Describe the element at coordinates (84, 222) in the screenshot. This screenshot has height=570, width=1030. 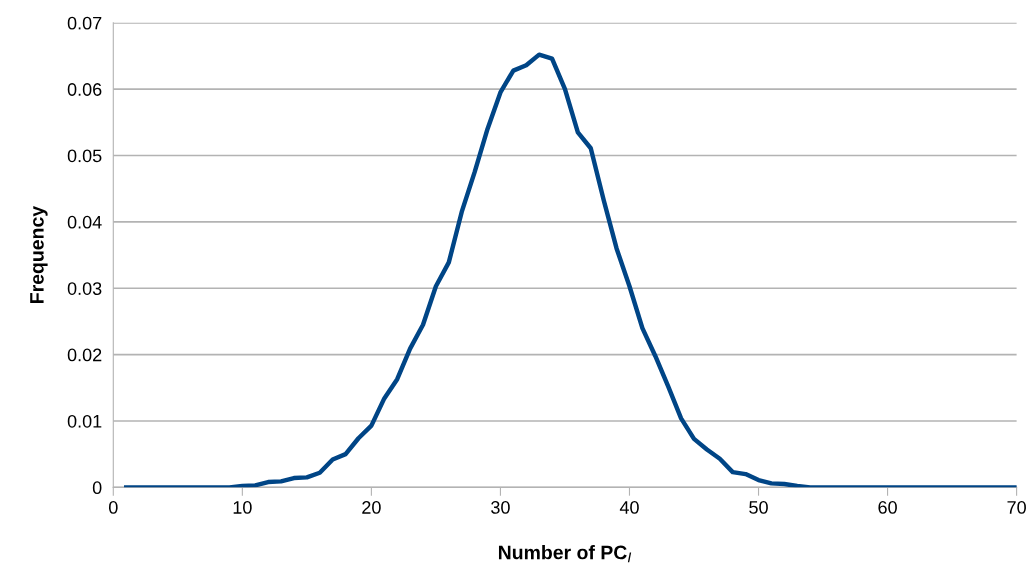
I see `y-tick-label: 0.04` at that location.